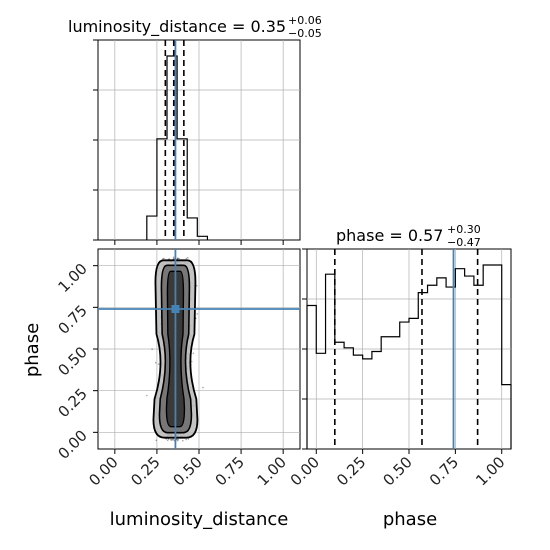 The image size is (550, 550). I want to click on tick-label-scatter-x: 0.50, so click(187, 471).